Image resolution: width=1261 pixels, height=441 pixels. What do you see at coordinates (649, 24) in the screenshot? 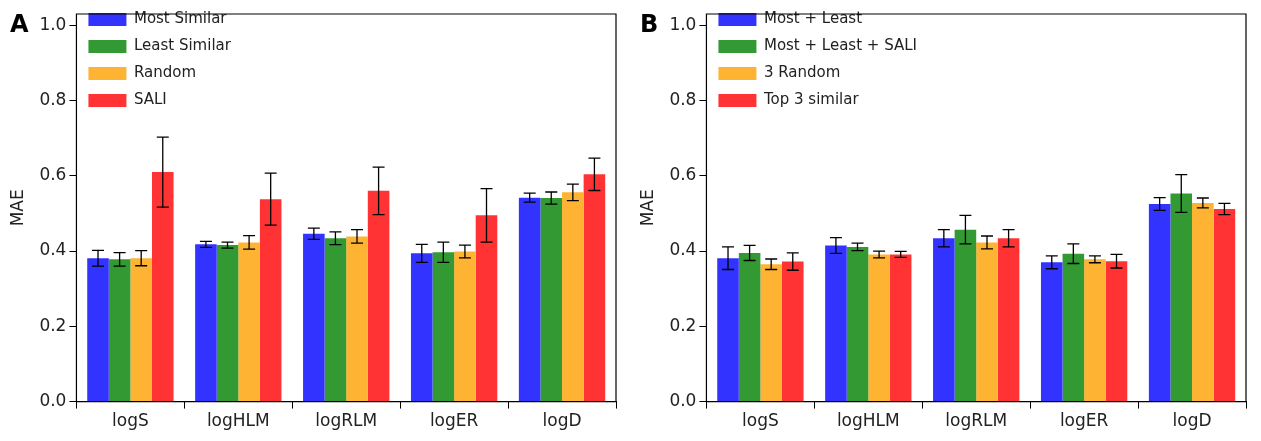
I see `chart-title: B` at bounding box center [649, 24].